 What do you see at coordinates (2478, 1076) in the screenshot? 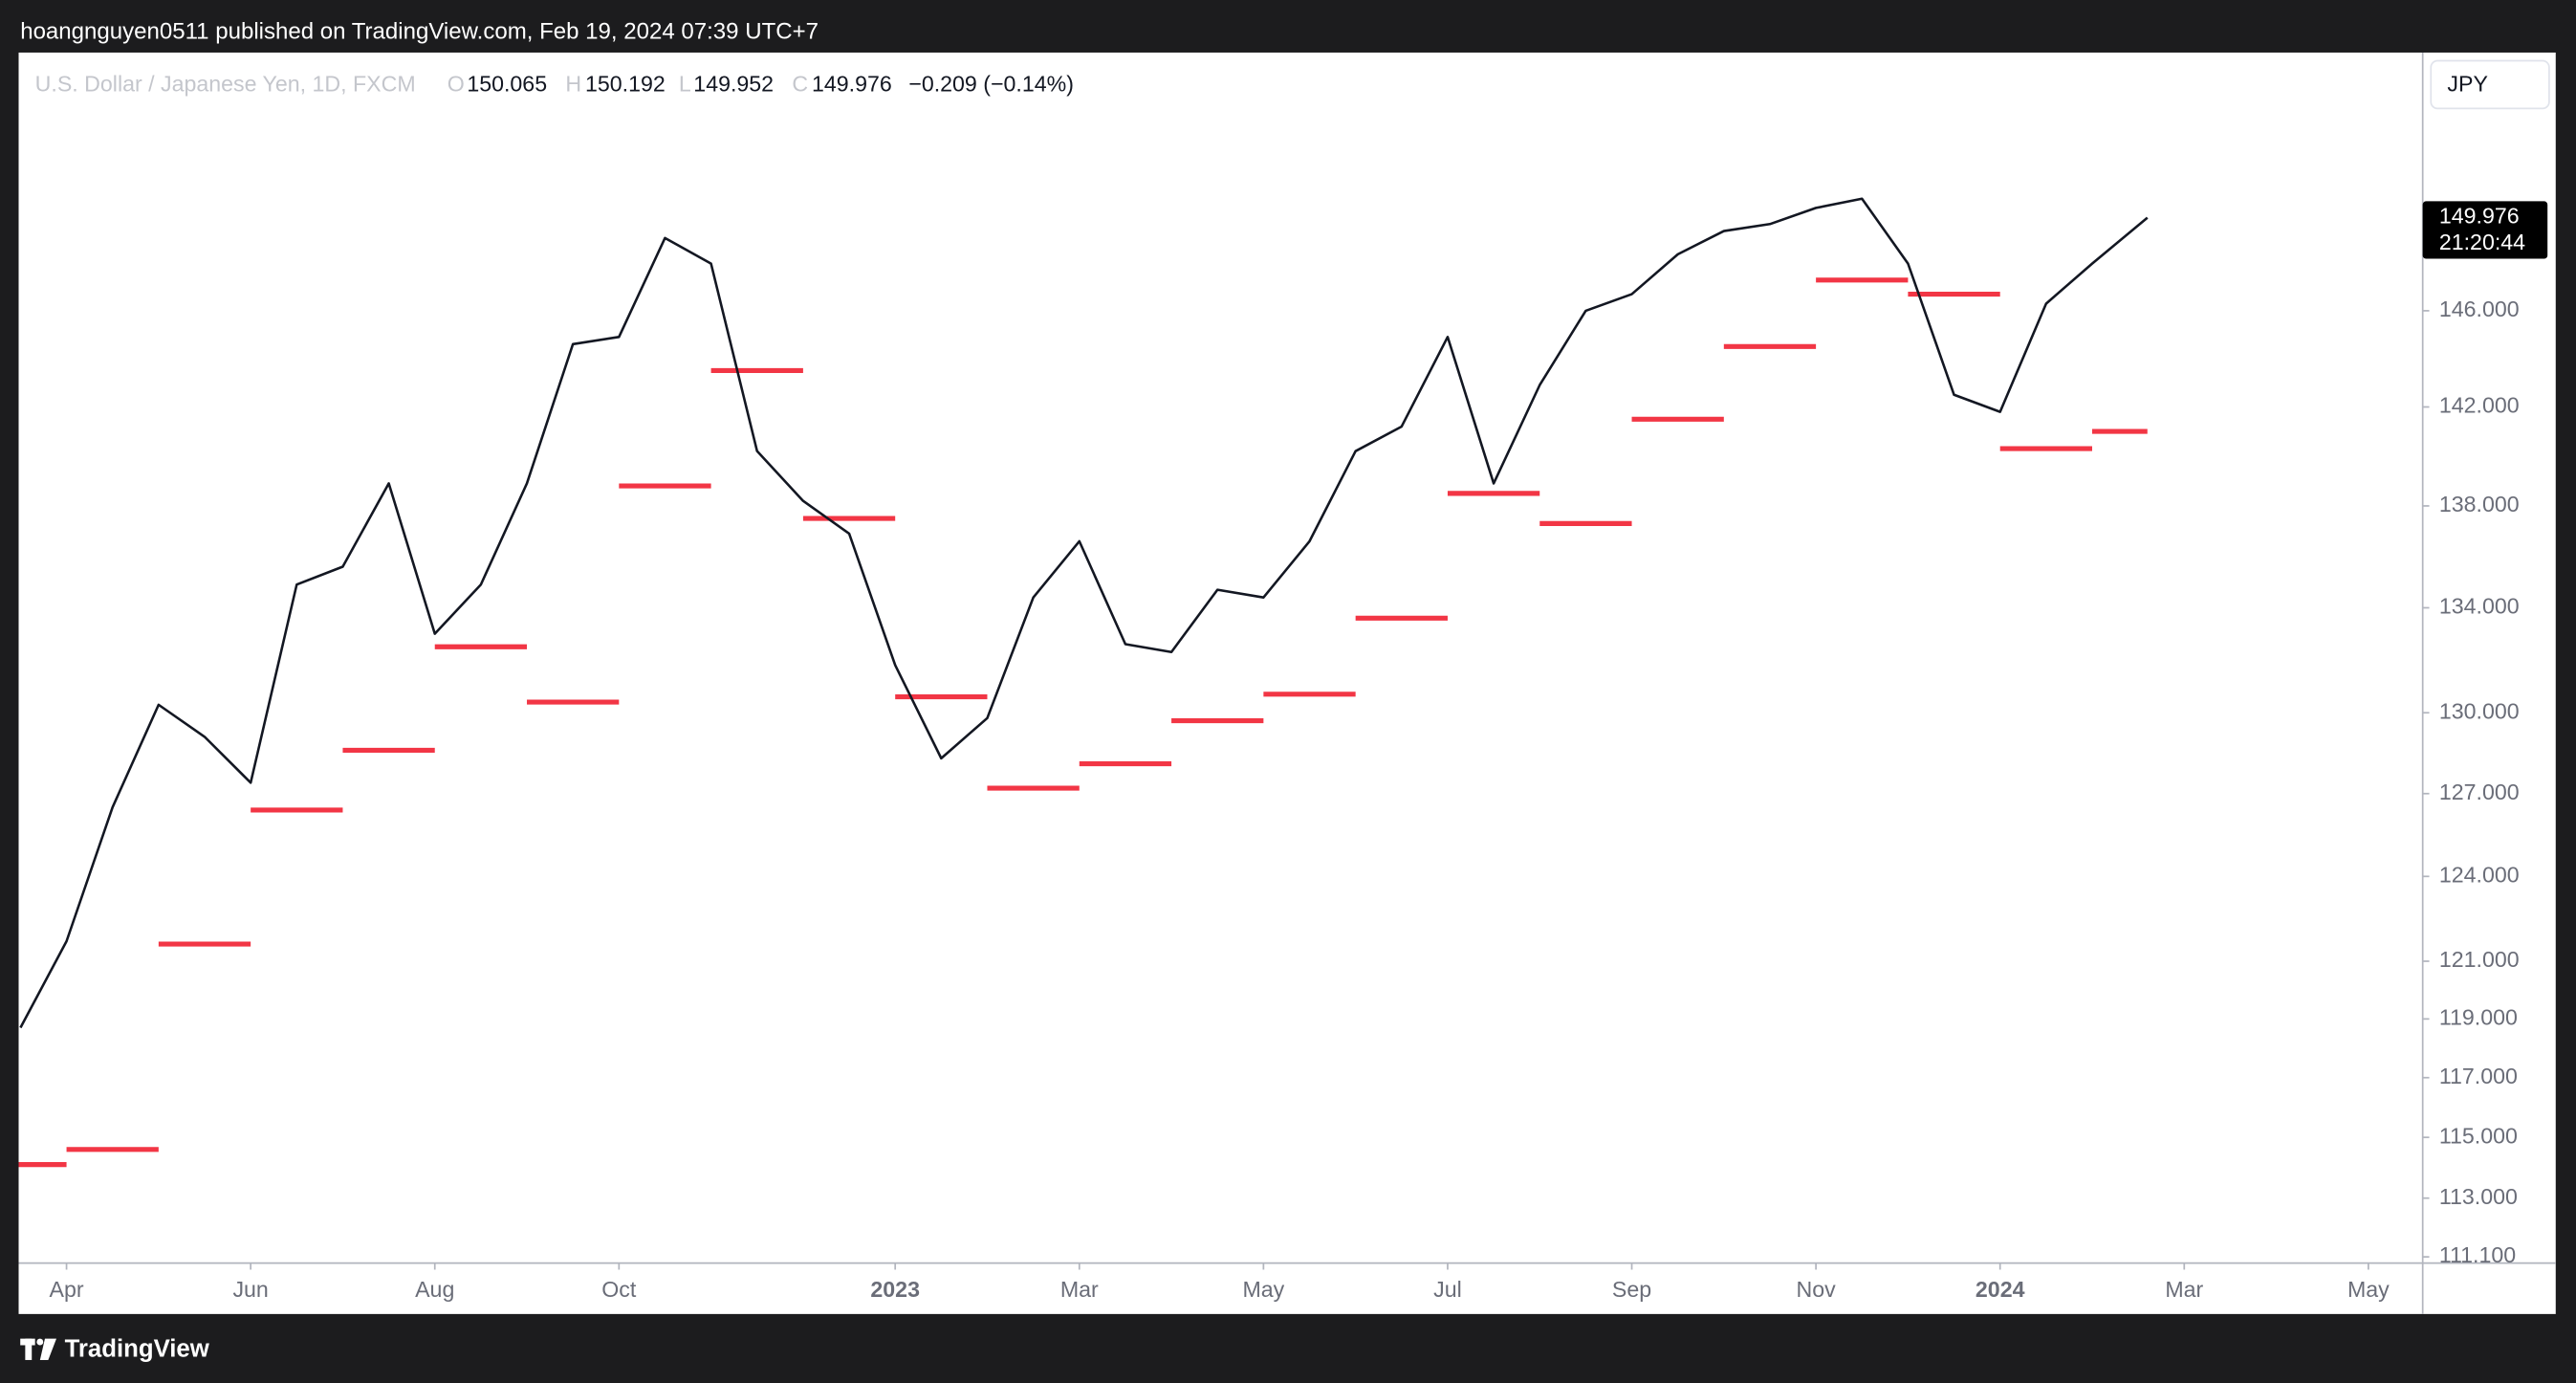
I see `y-tick-label: 117.000` at bounding box center [2478, 1076].